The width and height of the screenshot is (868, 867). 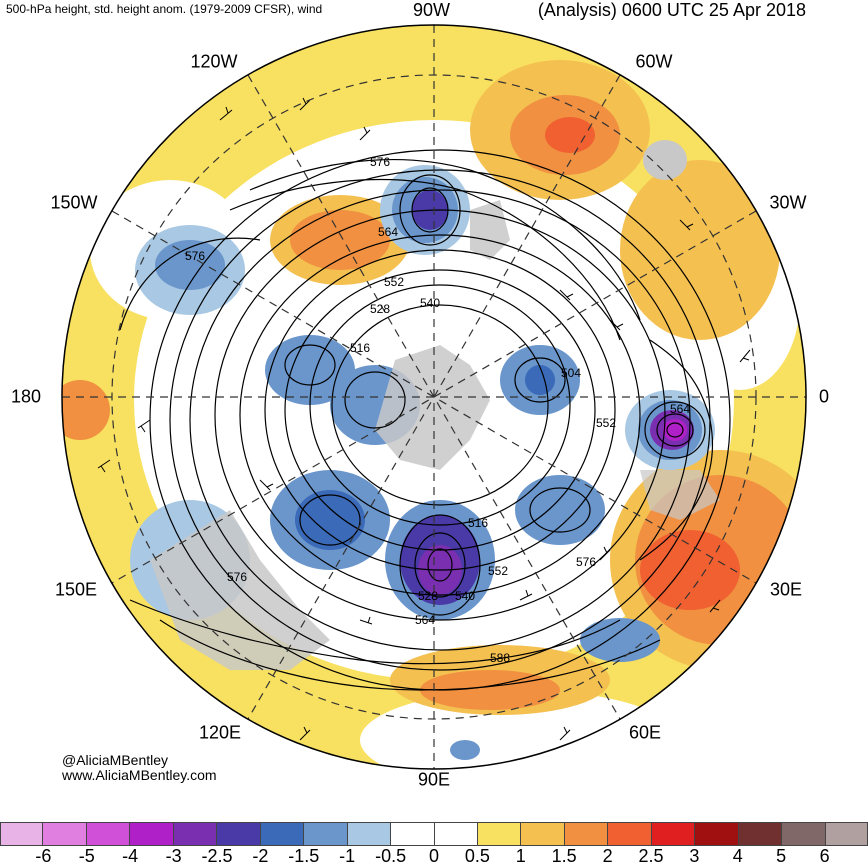 What do you see at coordinates (425, 620) in the screenshot?
I see `contour-label: 564` at bounding box center [425, 620].